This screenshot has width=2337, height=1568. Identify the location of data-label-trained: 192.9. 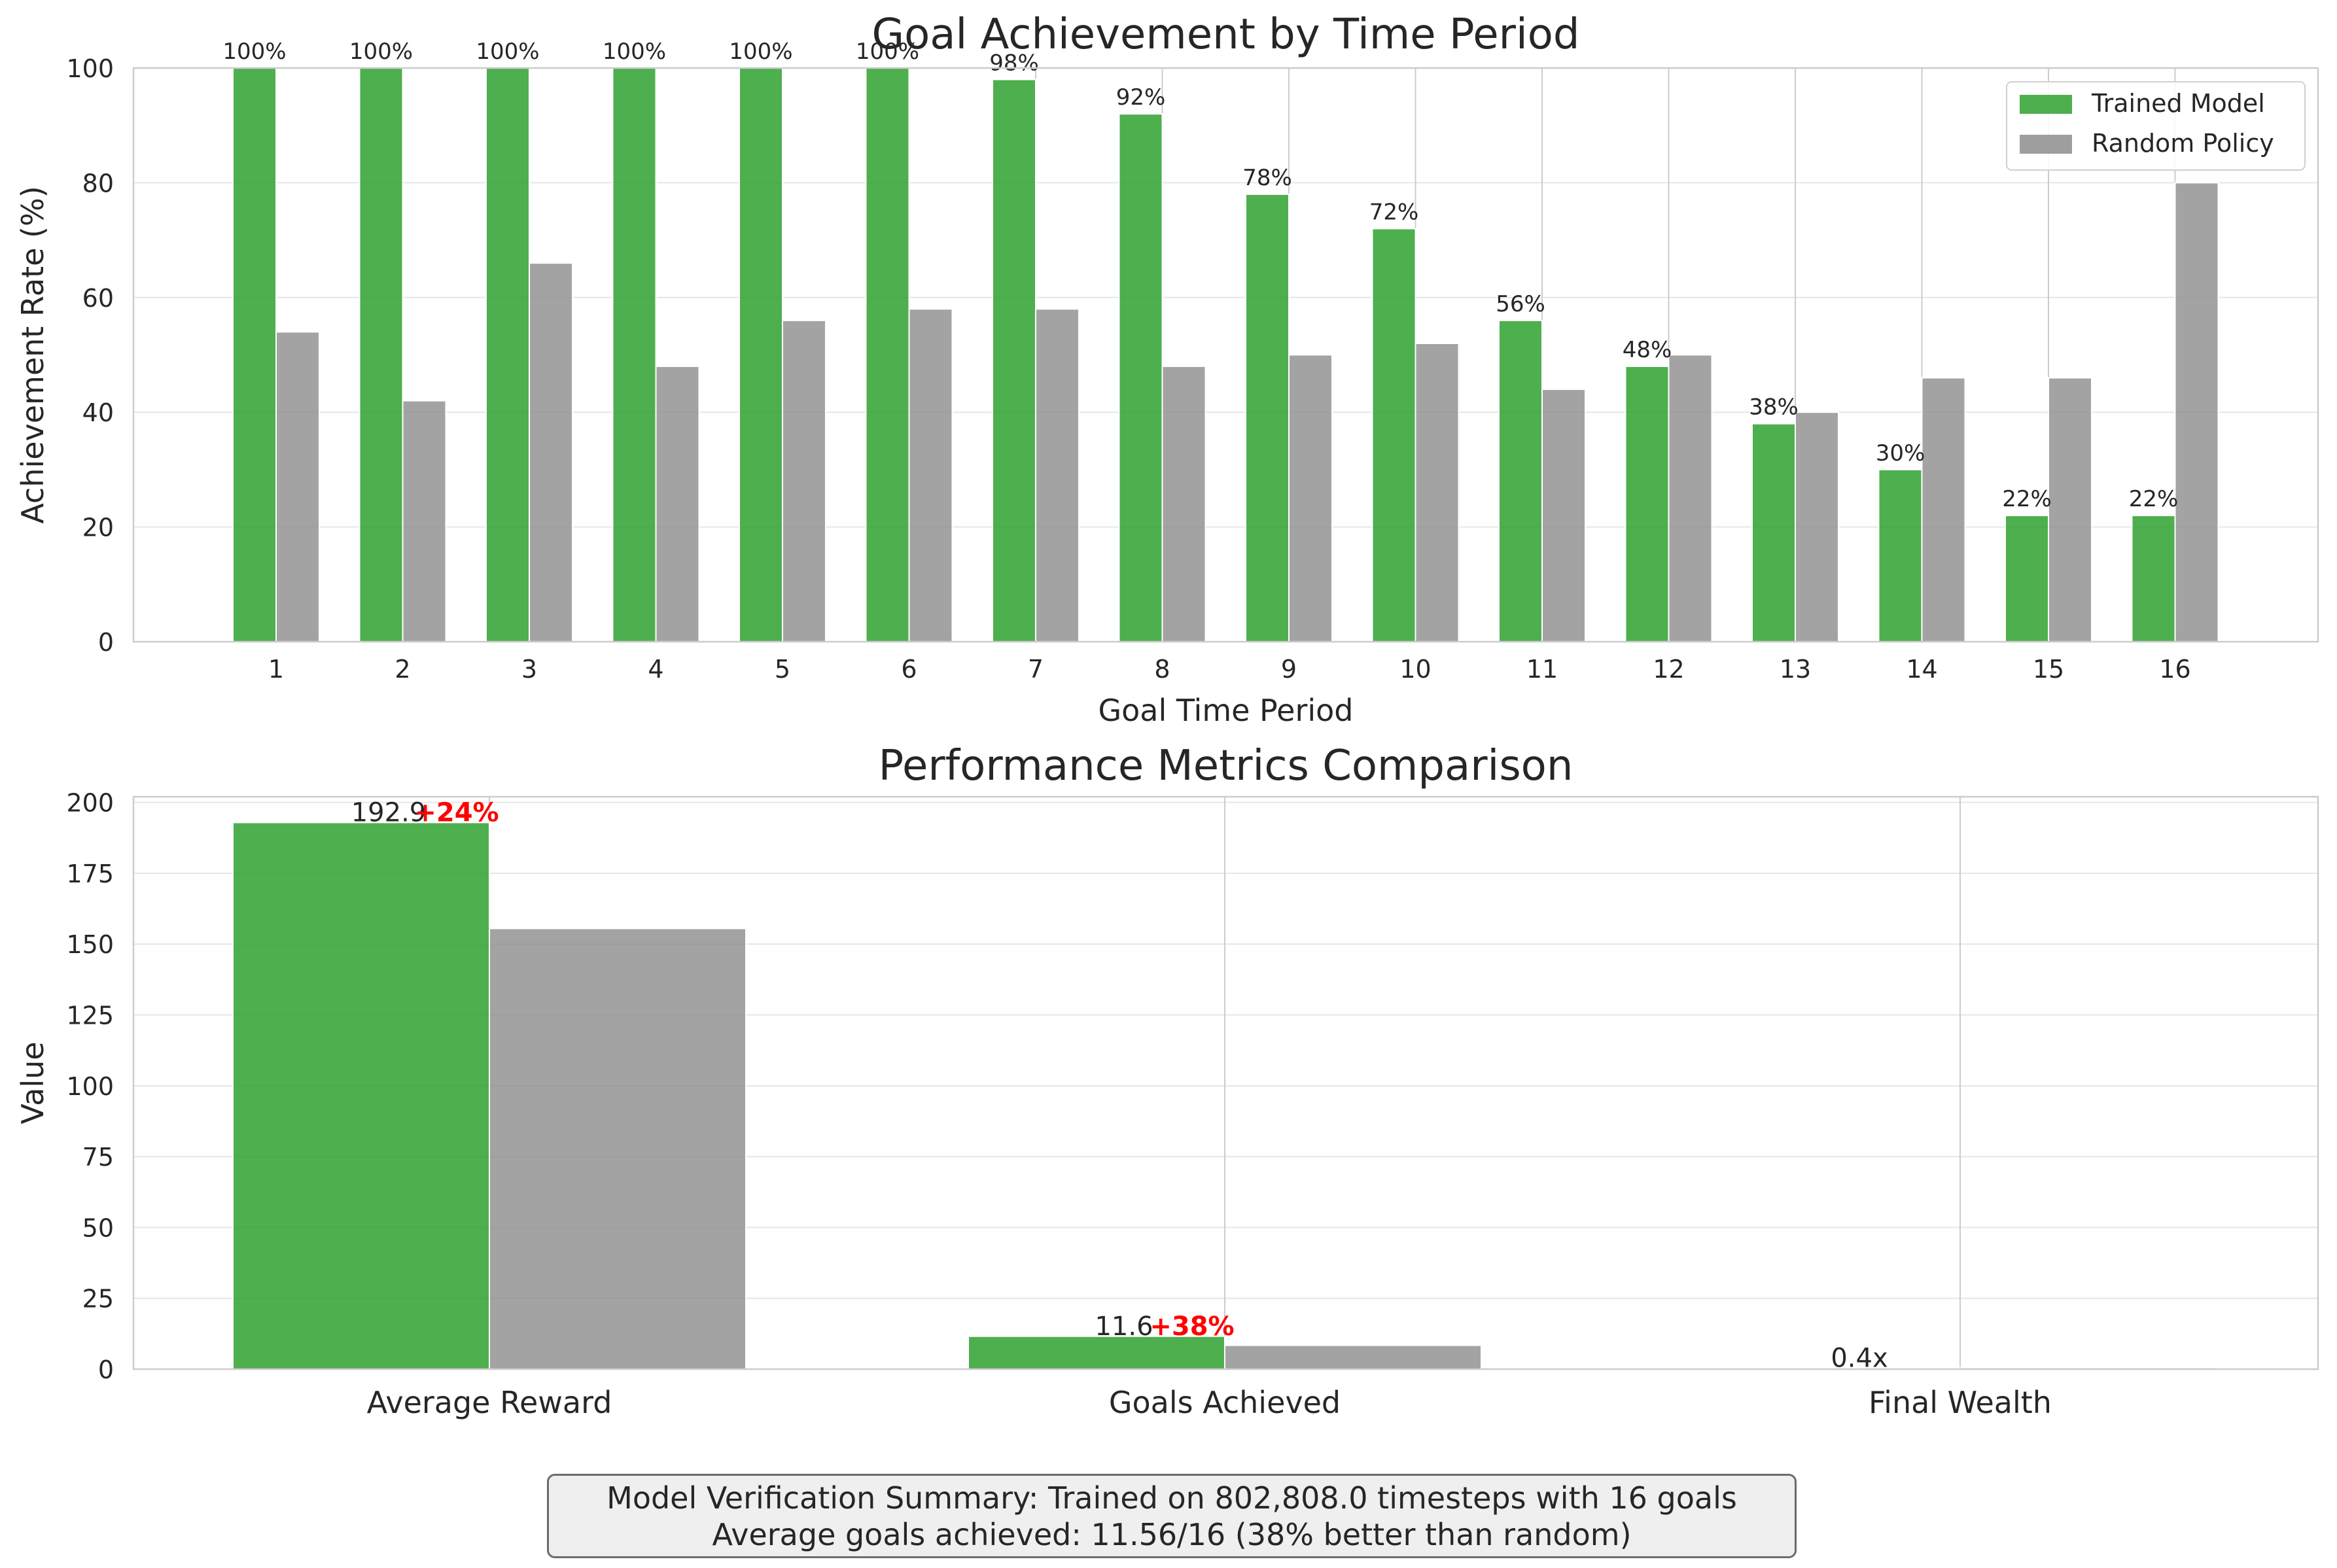
(389, 812).